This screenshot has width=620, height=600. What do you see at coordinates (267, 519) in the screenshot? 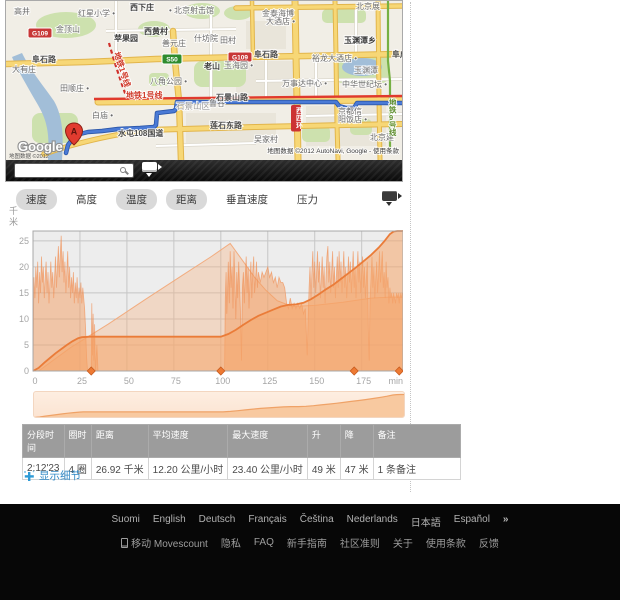
I see `footer-language-link: Français` at bounding box center [267, 519].